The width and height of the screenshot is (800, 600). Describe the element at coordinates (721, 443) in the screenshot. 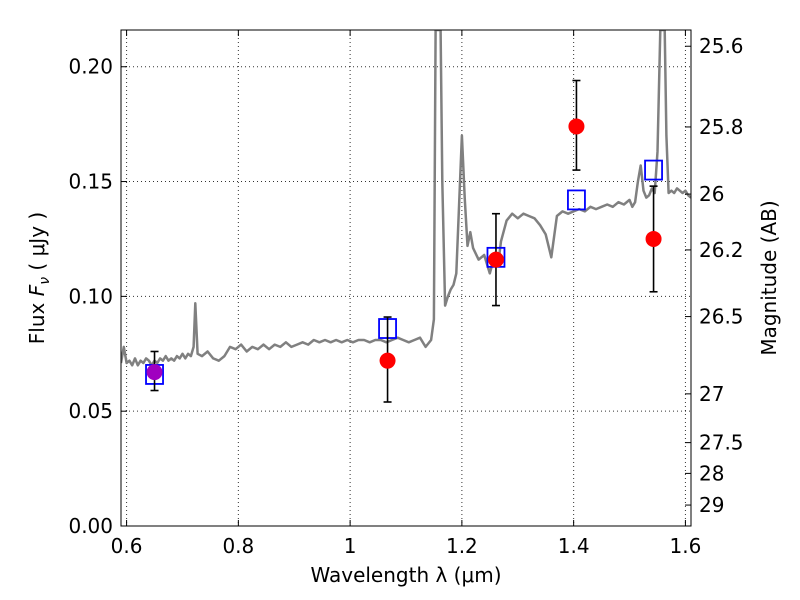

I see `y2-tick-label: 27.5` at that location.